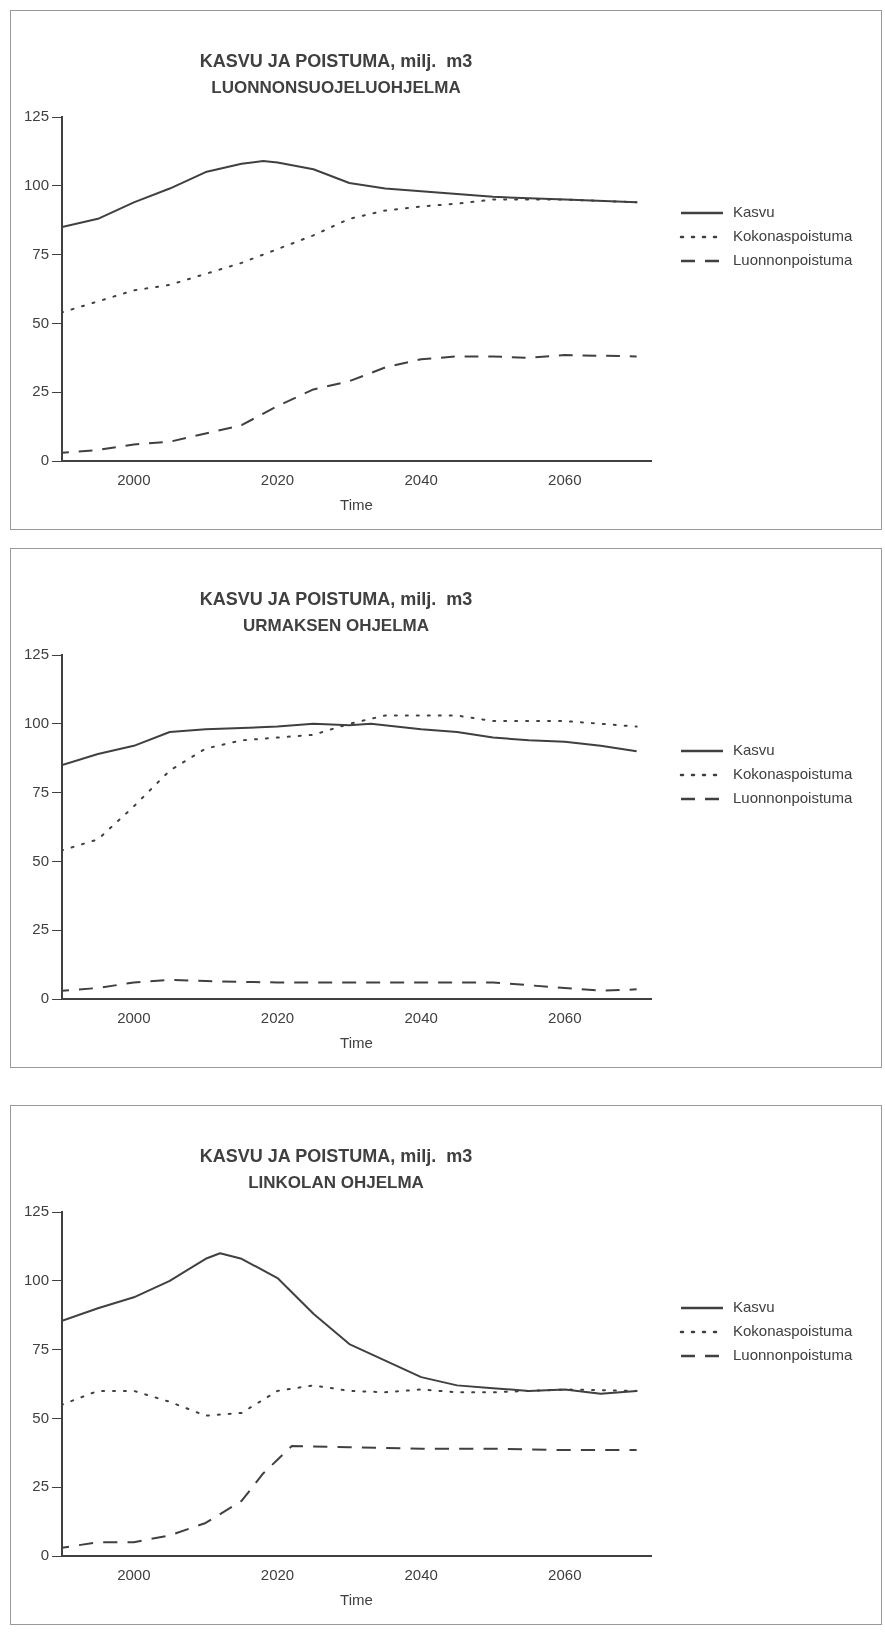  Describe the element at coordinates (336, 1183) in the screenshot. I see `chart-subtitle: LINKOLAN OHJELMA` at that location.